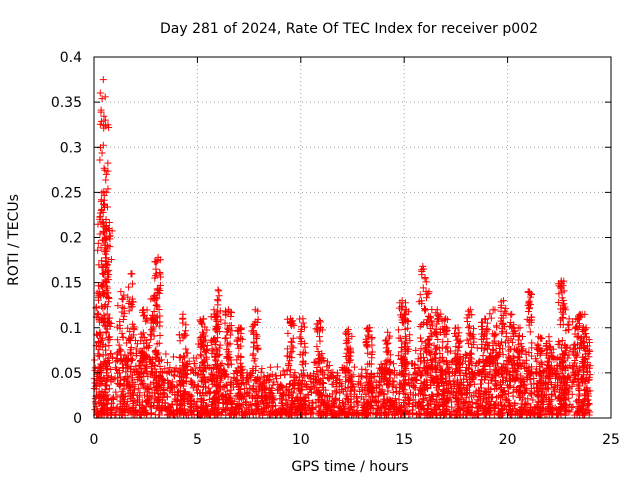 Image resolution: width=640 pixels, height=480 pixels. What do you see at coordinates (66, 103) in the screenshot?
I see `y-tick-label: 0.35` at bounding box center [66, 103].